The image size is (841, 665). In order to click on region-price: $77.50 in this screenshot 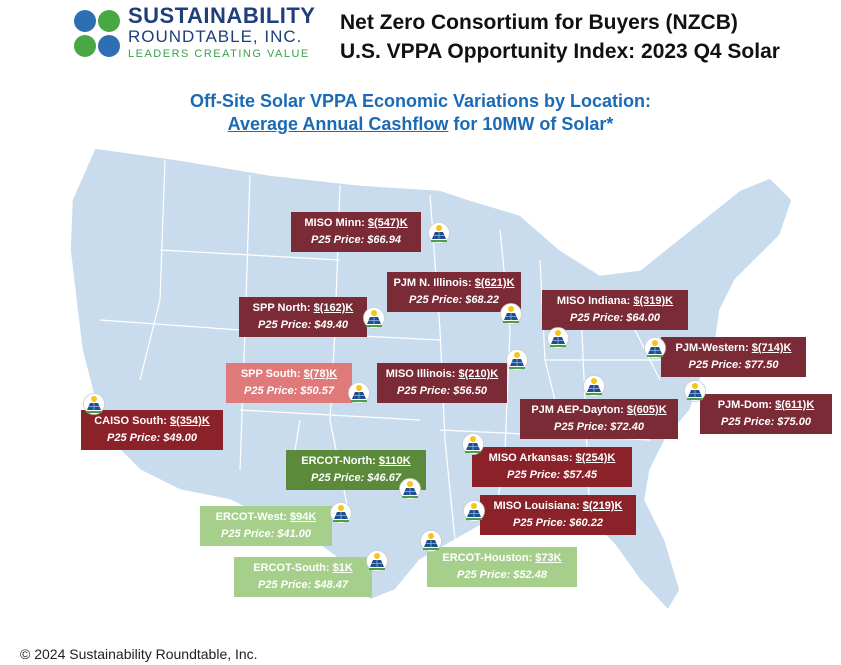, I will do `click(761, 365)`.